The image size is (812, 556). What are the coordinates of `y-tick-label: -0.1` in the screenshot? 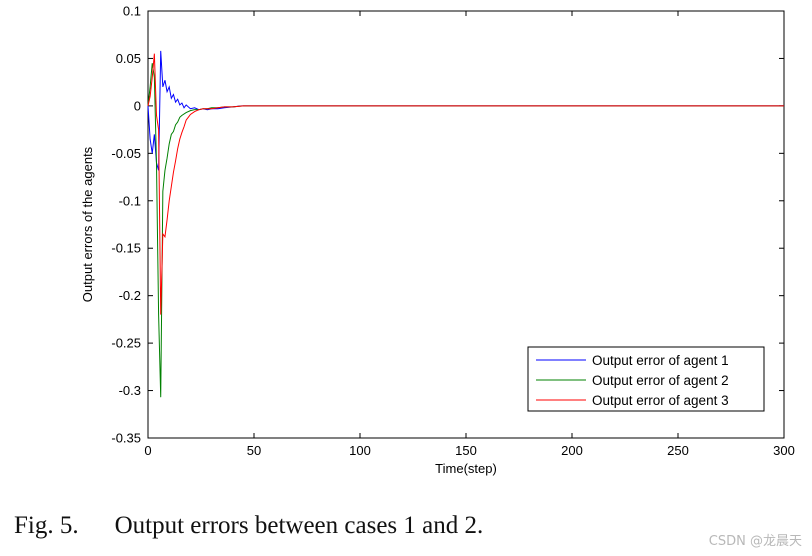 It's located at (130, 200).